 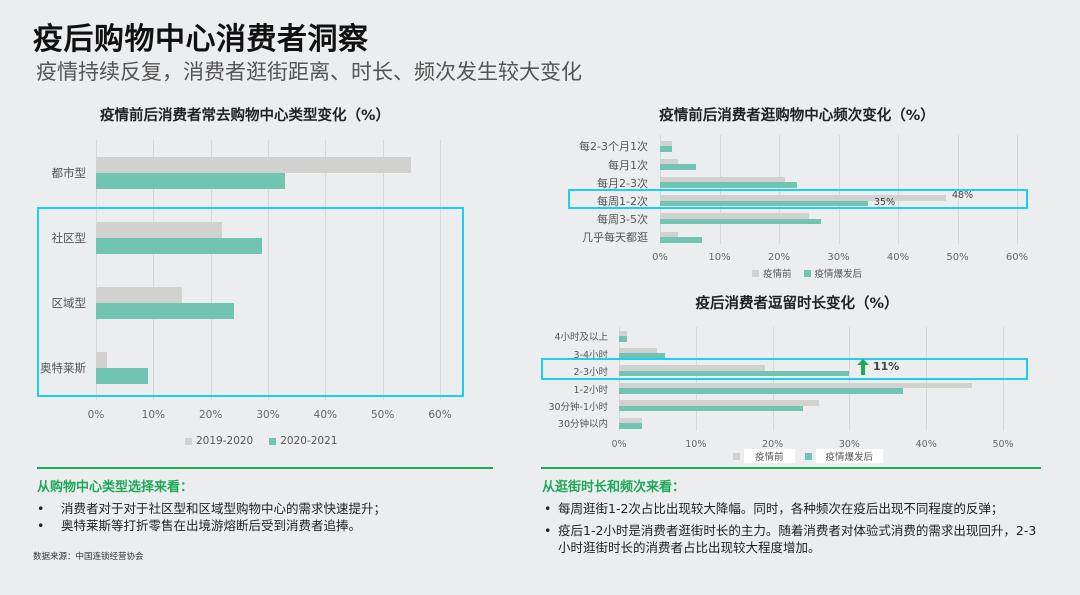 What do you see at coordinates (1017, 257) in the screenshot?
I see `x-tick-label: 60%` at bounding box center [1017, 257].